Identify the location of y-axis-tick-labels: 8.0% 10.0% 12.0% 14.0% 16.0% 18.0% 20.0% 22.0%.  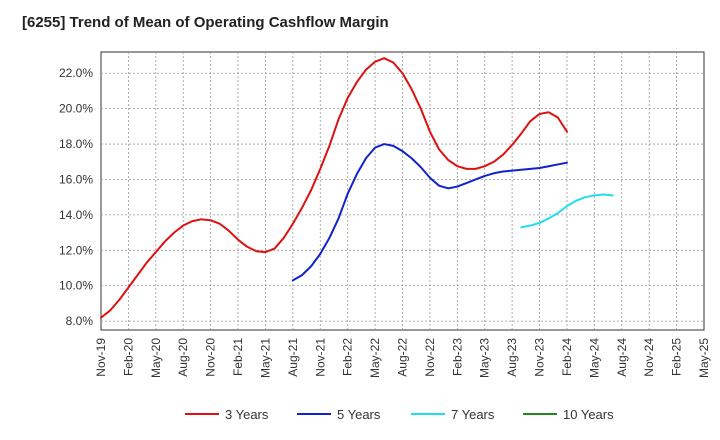
(76, 197).